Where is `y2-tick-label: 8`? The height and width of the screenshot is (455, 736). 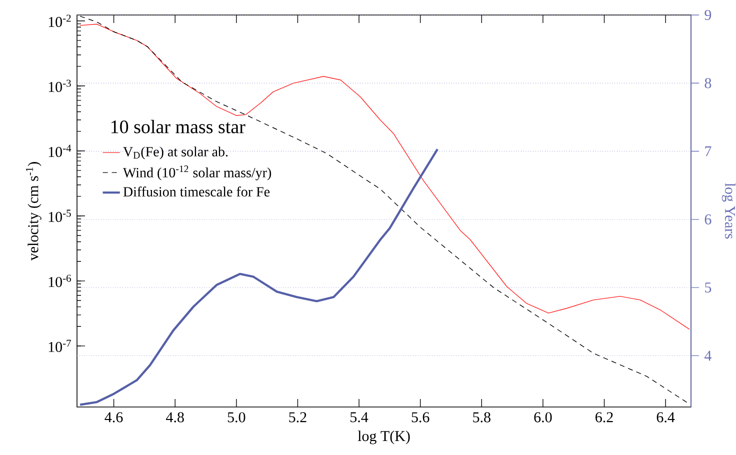
y2-tick-label: 8 is located at coordinates (708, 83).